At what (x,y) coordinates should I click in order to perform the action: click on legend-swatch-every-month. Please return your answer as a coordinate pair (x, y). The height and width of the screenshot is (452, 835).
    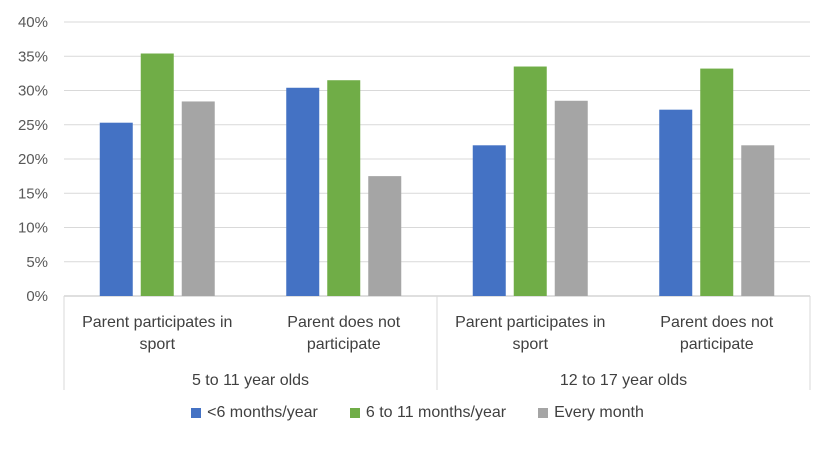
    Looking at the image, I should click on (543, 413).